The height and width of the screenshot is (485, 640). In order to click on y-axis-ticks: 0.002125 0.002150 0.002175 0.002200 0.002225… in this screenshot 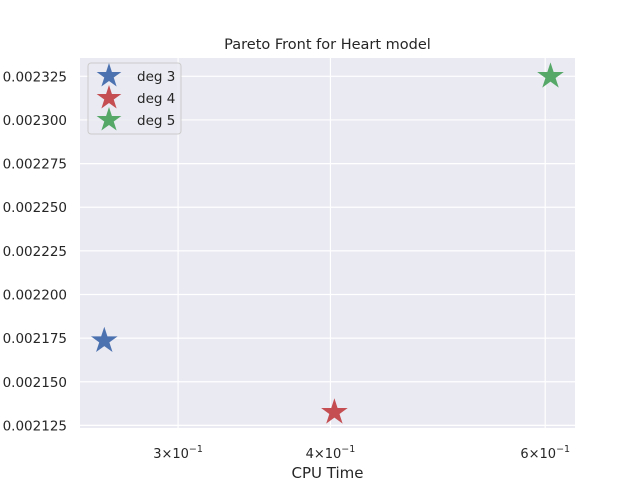, I will do `click(35, 251)`.